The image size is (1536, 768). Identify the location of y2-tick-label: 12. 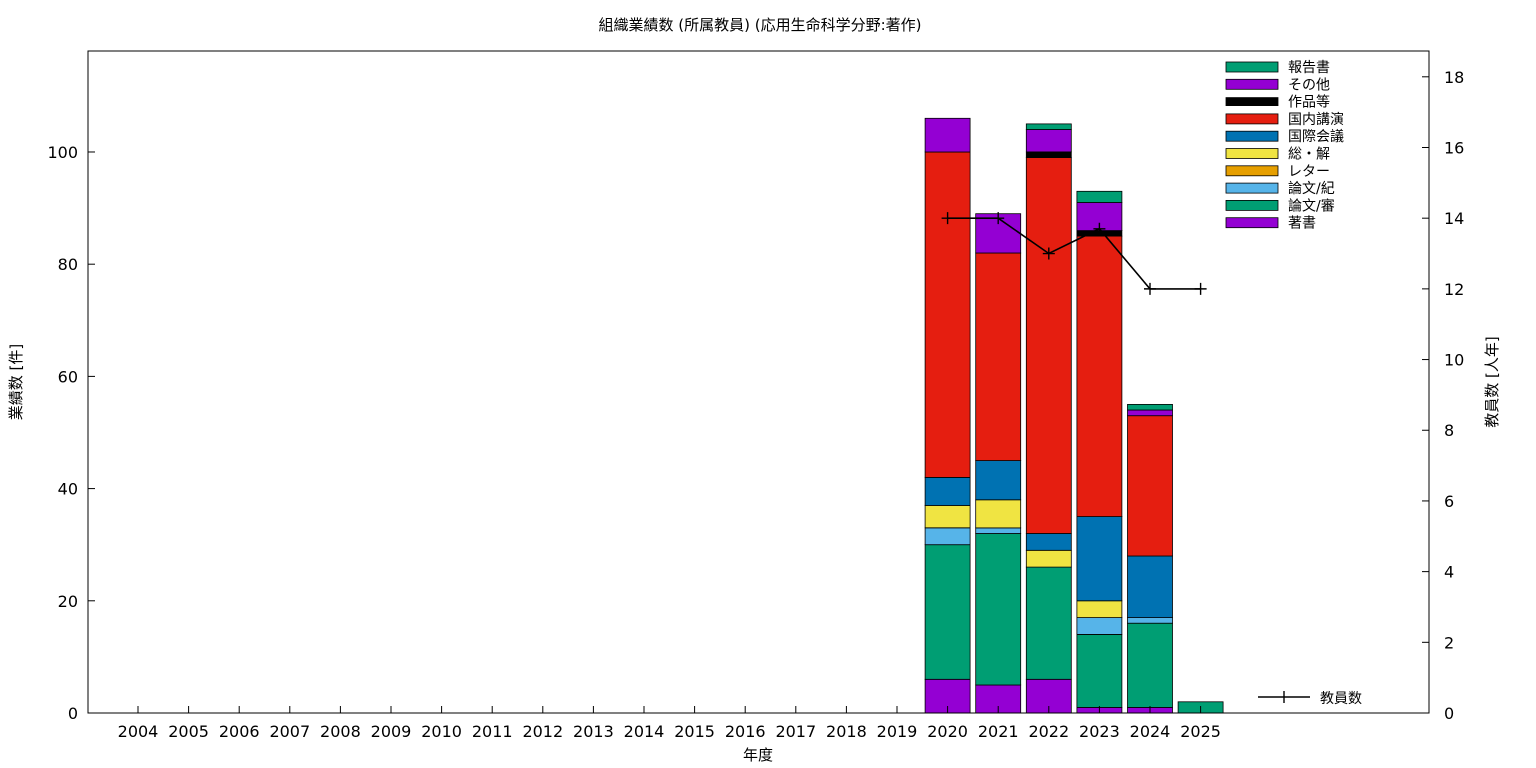
(1454, 289).